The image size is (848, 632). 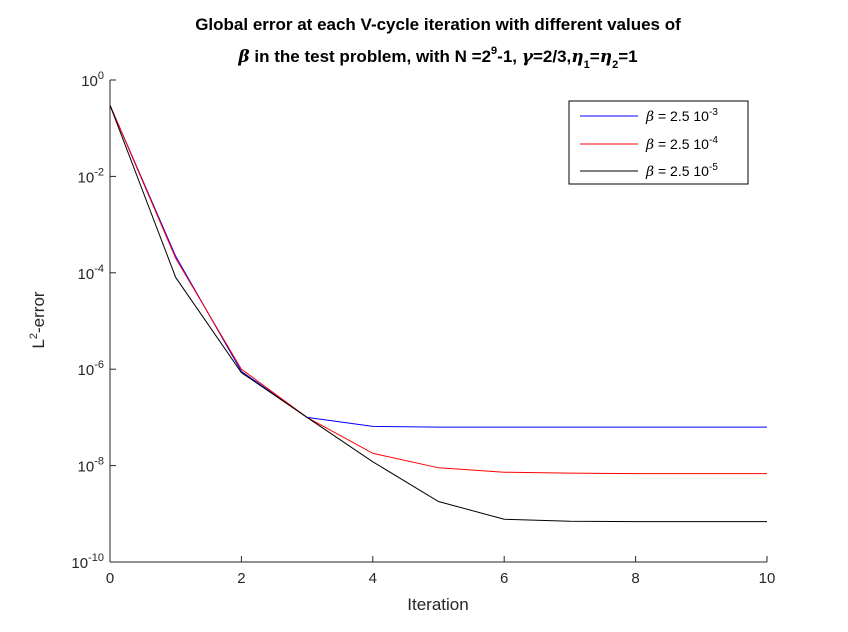 I want to click on y-axis-label-sup: 2, so click(x=34, y=336).